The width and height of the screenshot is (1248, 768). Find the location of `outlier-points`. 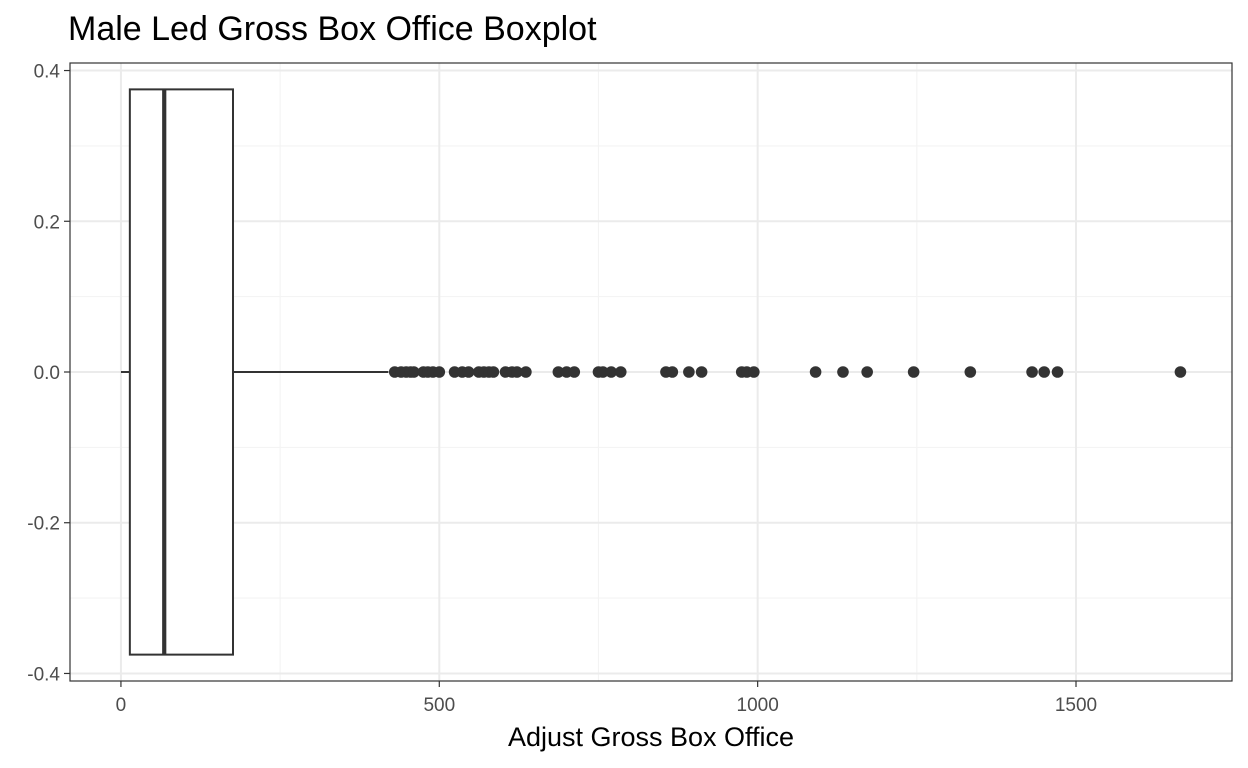

outlier-points is located at coordinates (787, 372).